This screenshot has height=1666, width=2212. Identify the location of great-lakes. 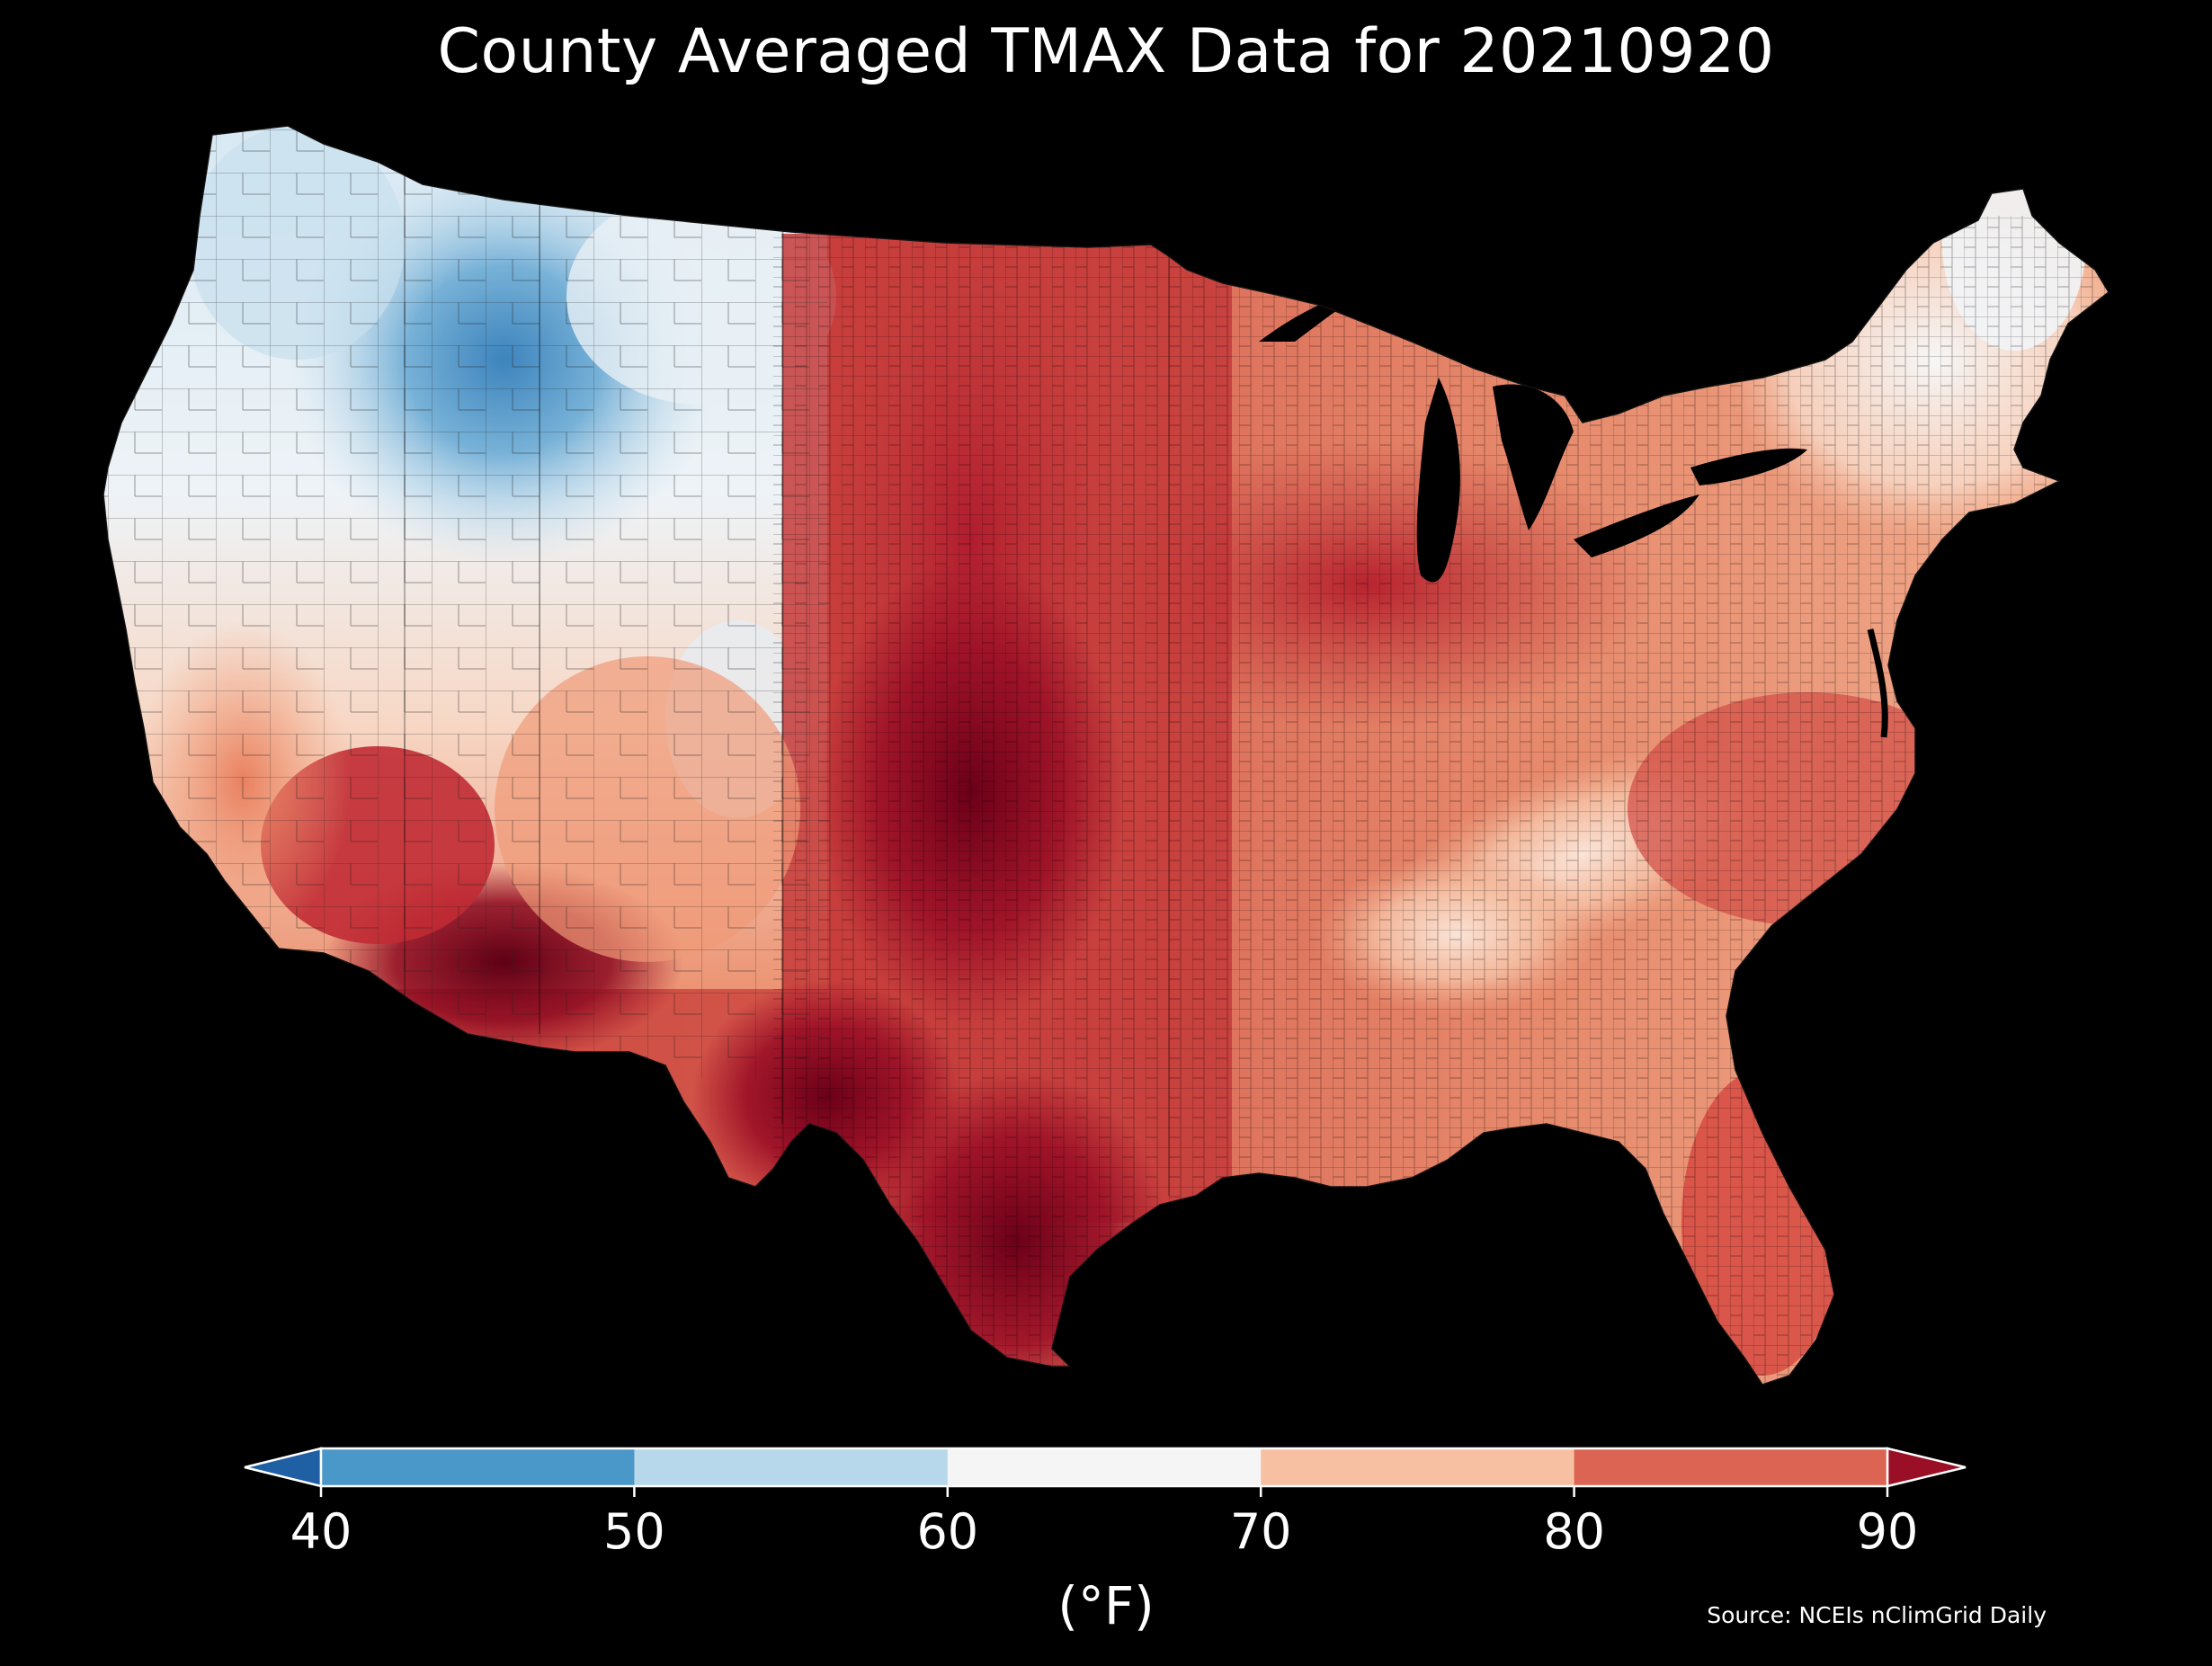
(1533, 431).